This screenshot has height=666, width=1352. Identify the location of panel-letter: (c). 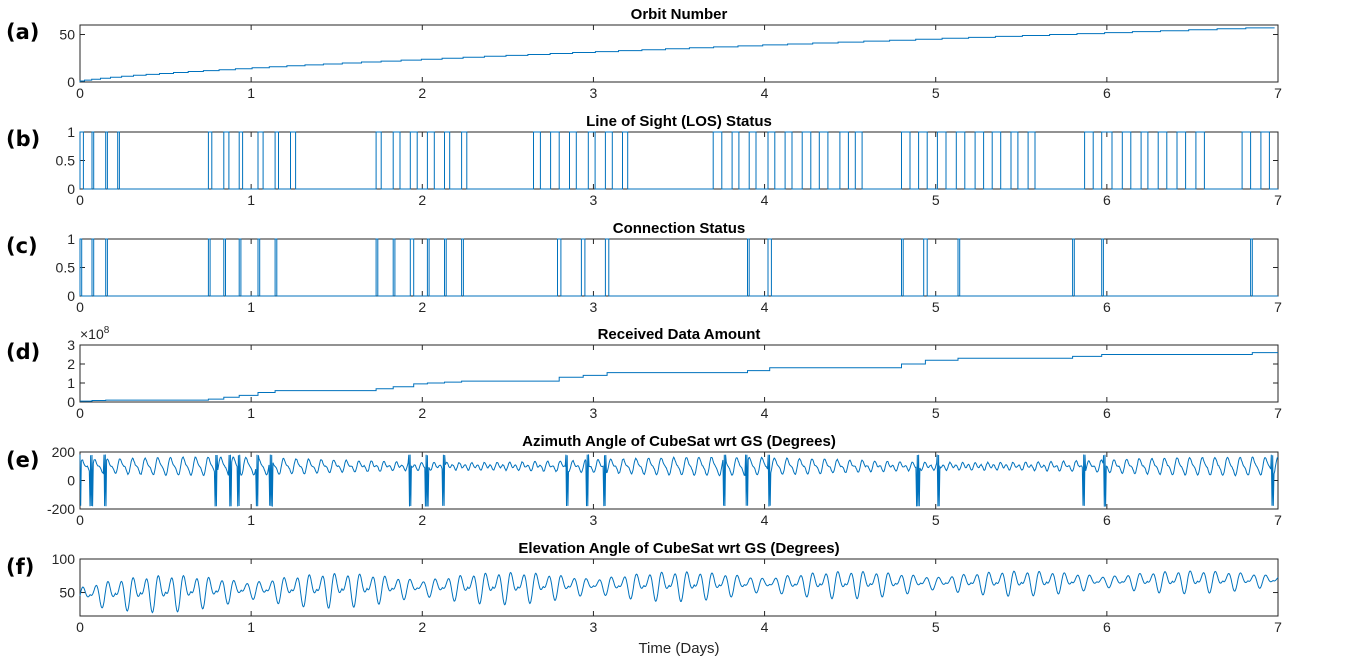
(22, 246).